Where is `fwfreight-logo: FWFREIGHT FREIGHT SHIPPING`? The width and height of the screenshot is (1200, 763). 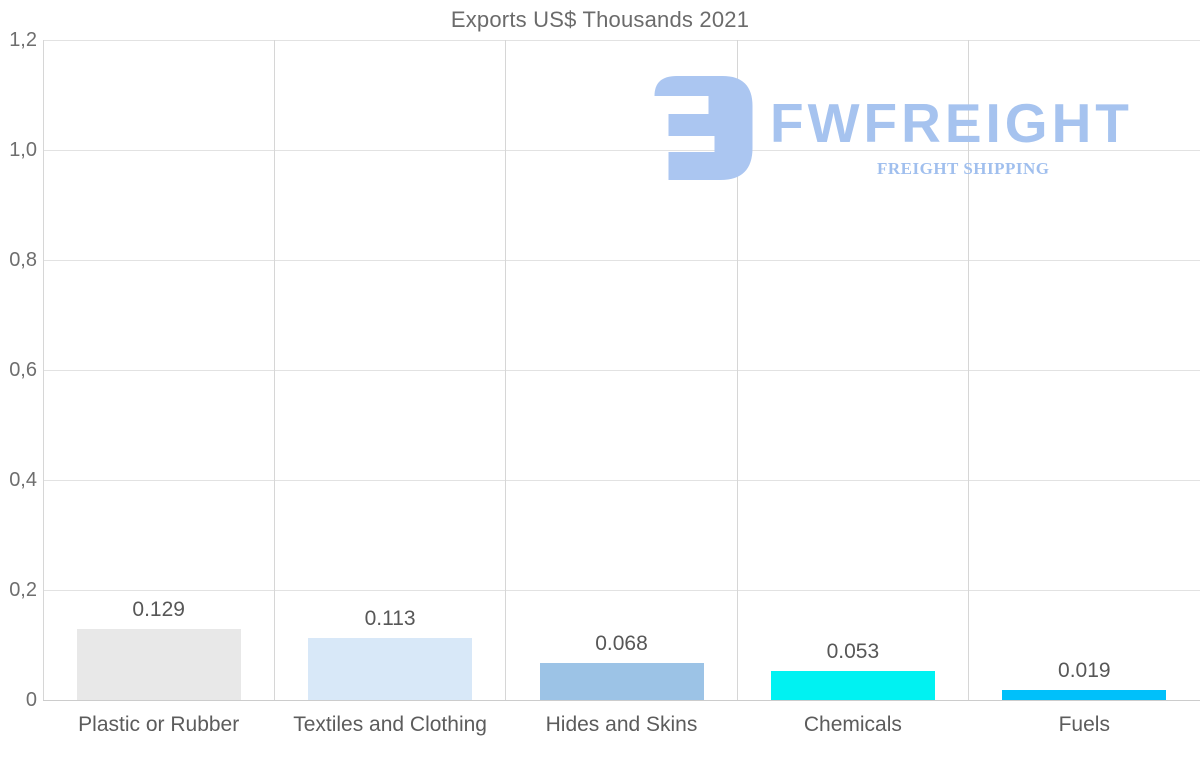
fwfreight-logo: FWFREIGHT FREIGHT SHIPPING is located at coordinates (900, 132).